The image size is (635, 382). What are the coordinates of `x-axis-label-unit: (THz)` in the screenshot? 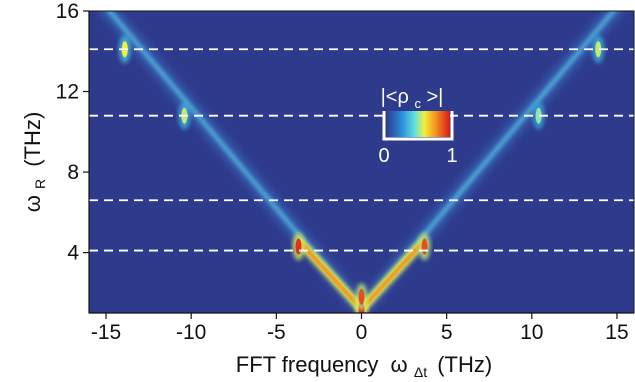 It's located at (464, 364).